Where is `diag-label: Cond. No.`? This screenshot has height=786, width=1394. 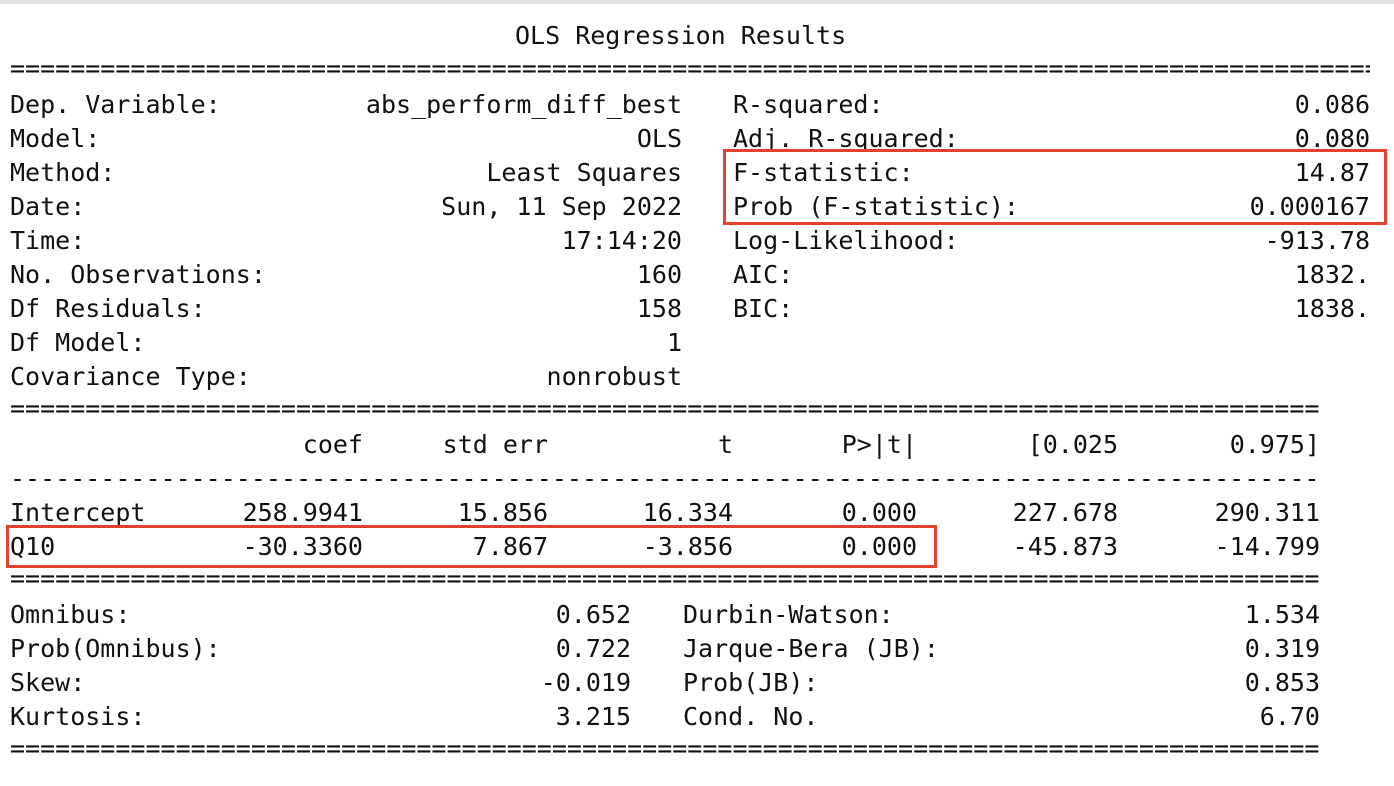 diag-label: Cond. No. is located at coordinates (751, 716).